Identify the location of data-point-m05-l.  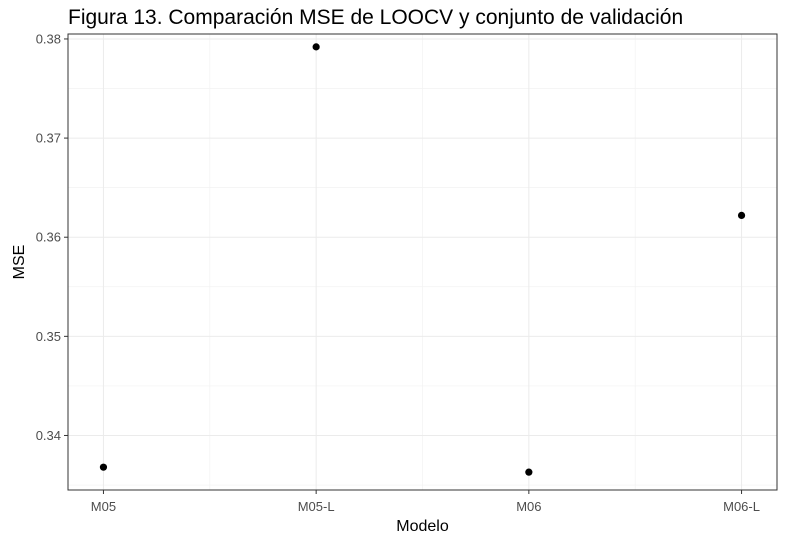
(316, 47).